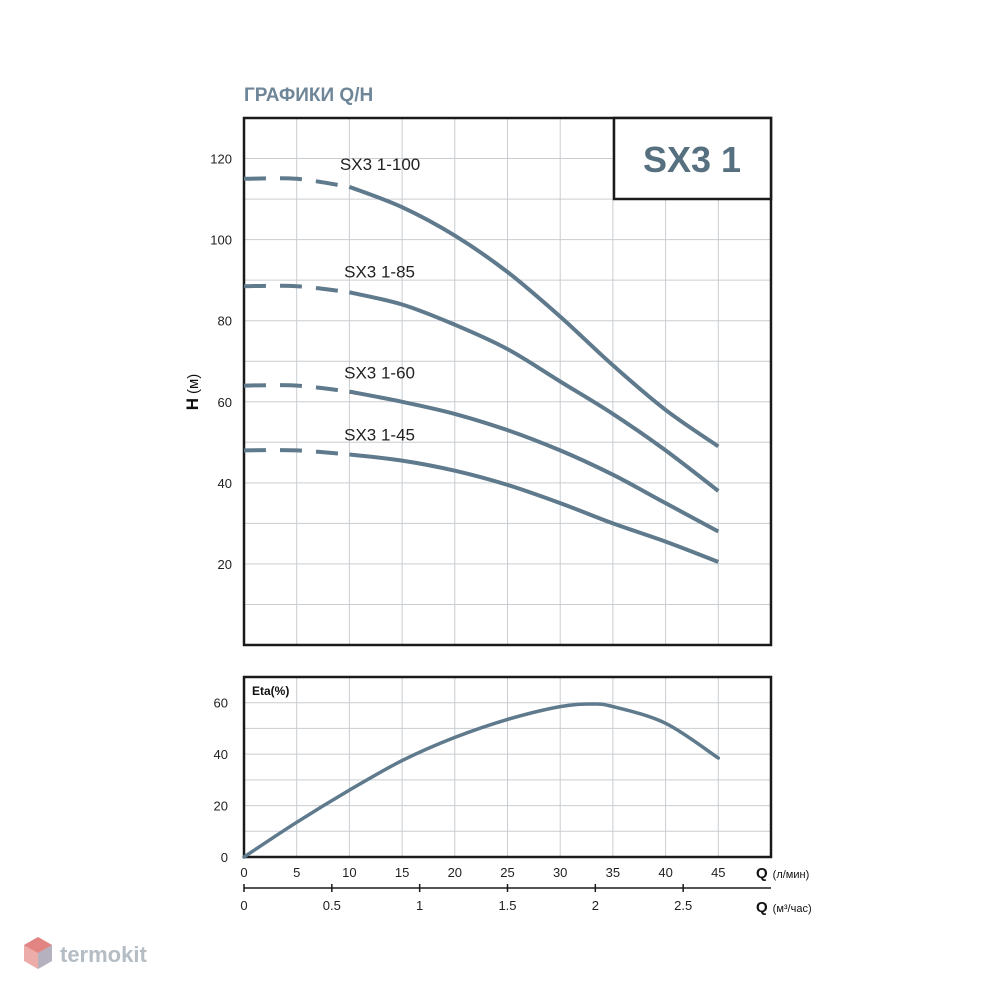 This screenshot has width=1000, height=1000. I want to click on x-axis-q-label: Q, so click(762, 873).